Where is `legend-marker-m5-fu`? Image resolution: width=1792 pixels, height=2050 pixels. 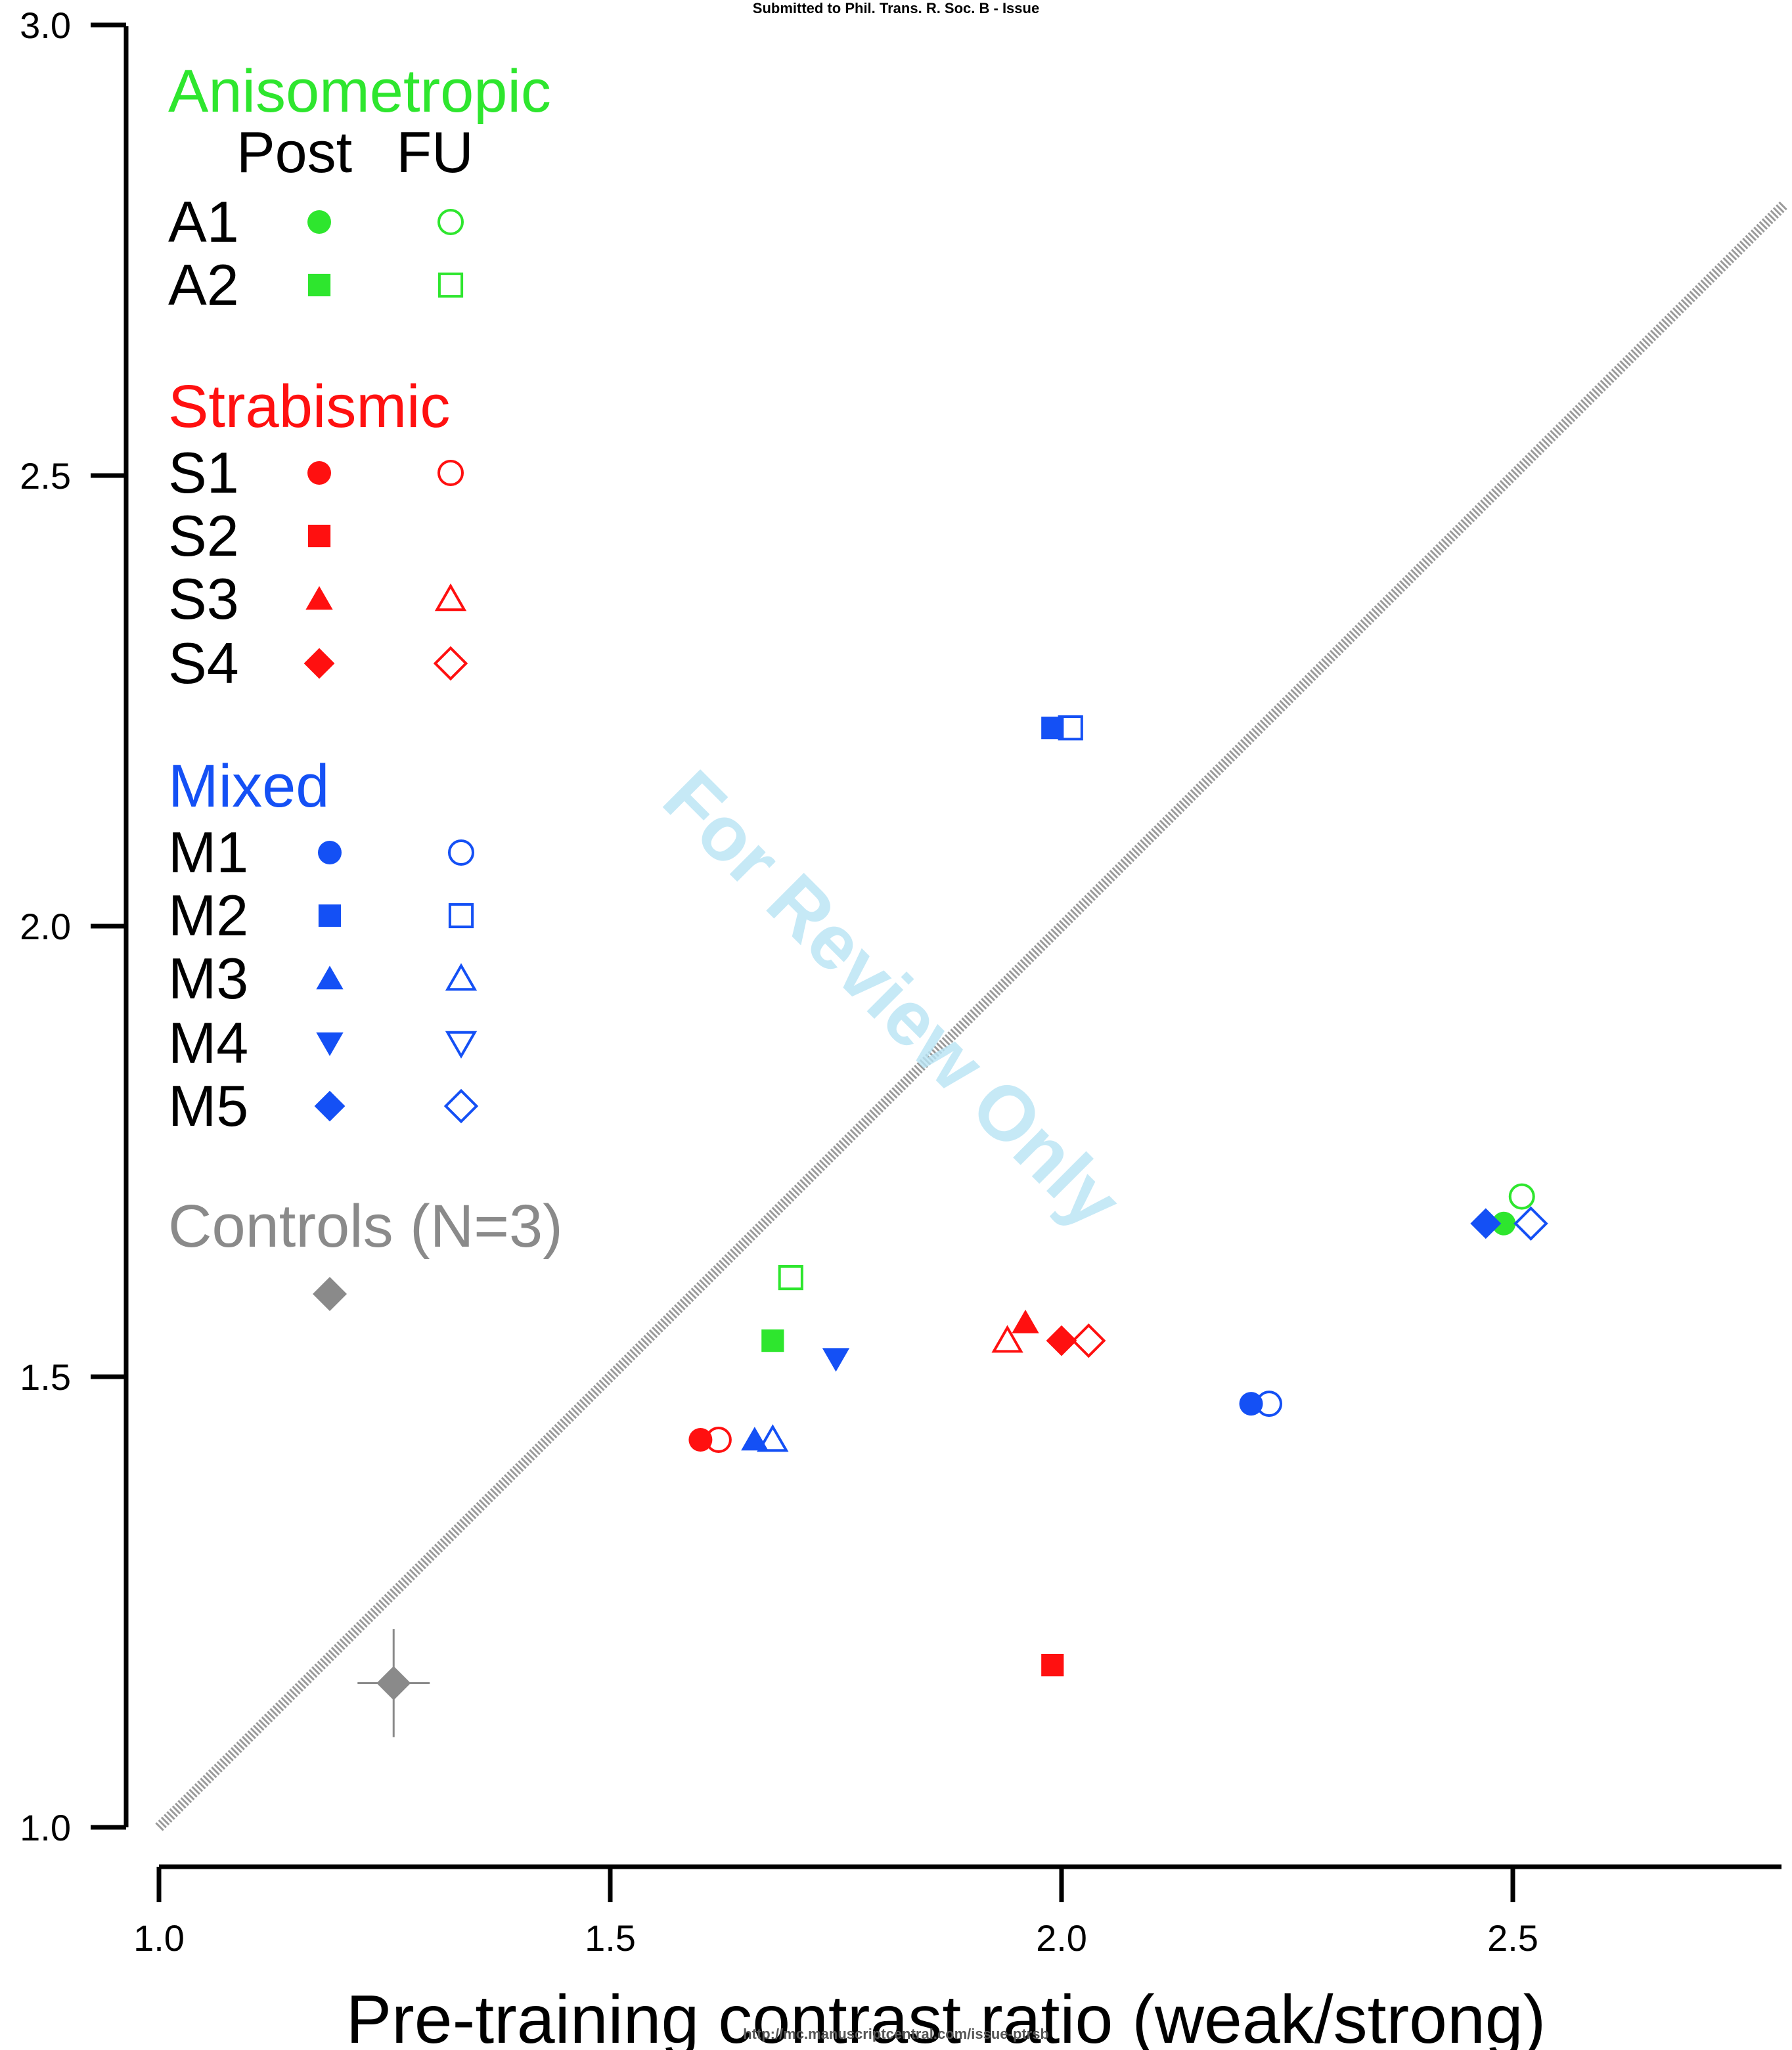 legend-marker-m5-fu is located at coordinates (461, 1106).